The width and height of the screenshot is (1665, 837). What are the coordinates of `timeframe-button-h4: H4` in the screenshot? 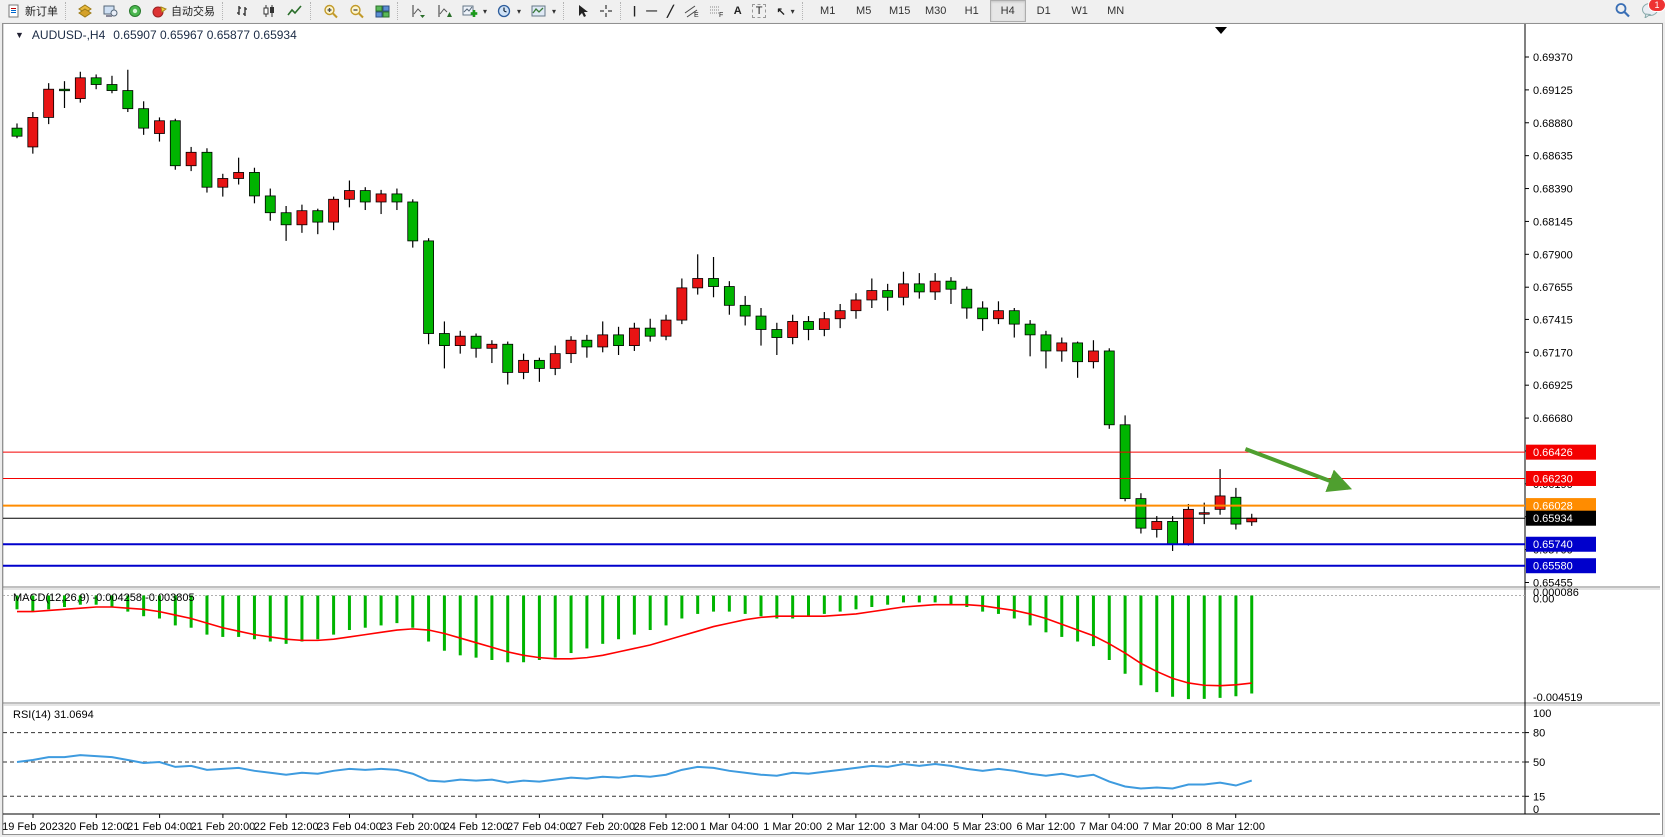 It's located at (1007, 11).